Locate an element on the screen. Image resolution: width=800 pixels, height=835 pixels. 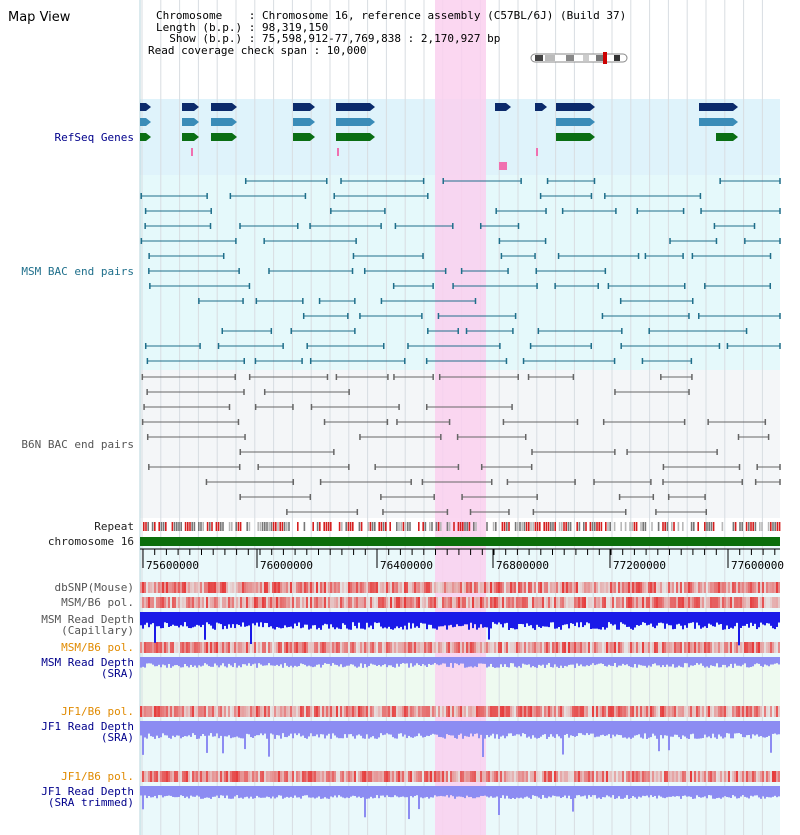
track-label-msm-b6-pol-2: MSM/B6 pol. is located at coordinates (97, 647).